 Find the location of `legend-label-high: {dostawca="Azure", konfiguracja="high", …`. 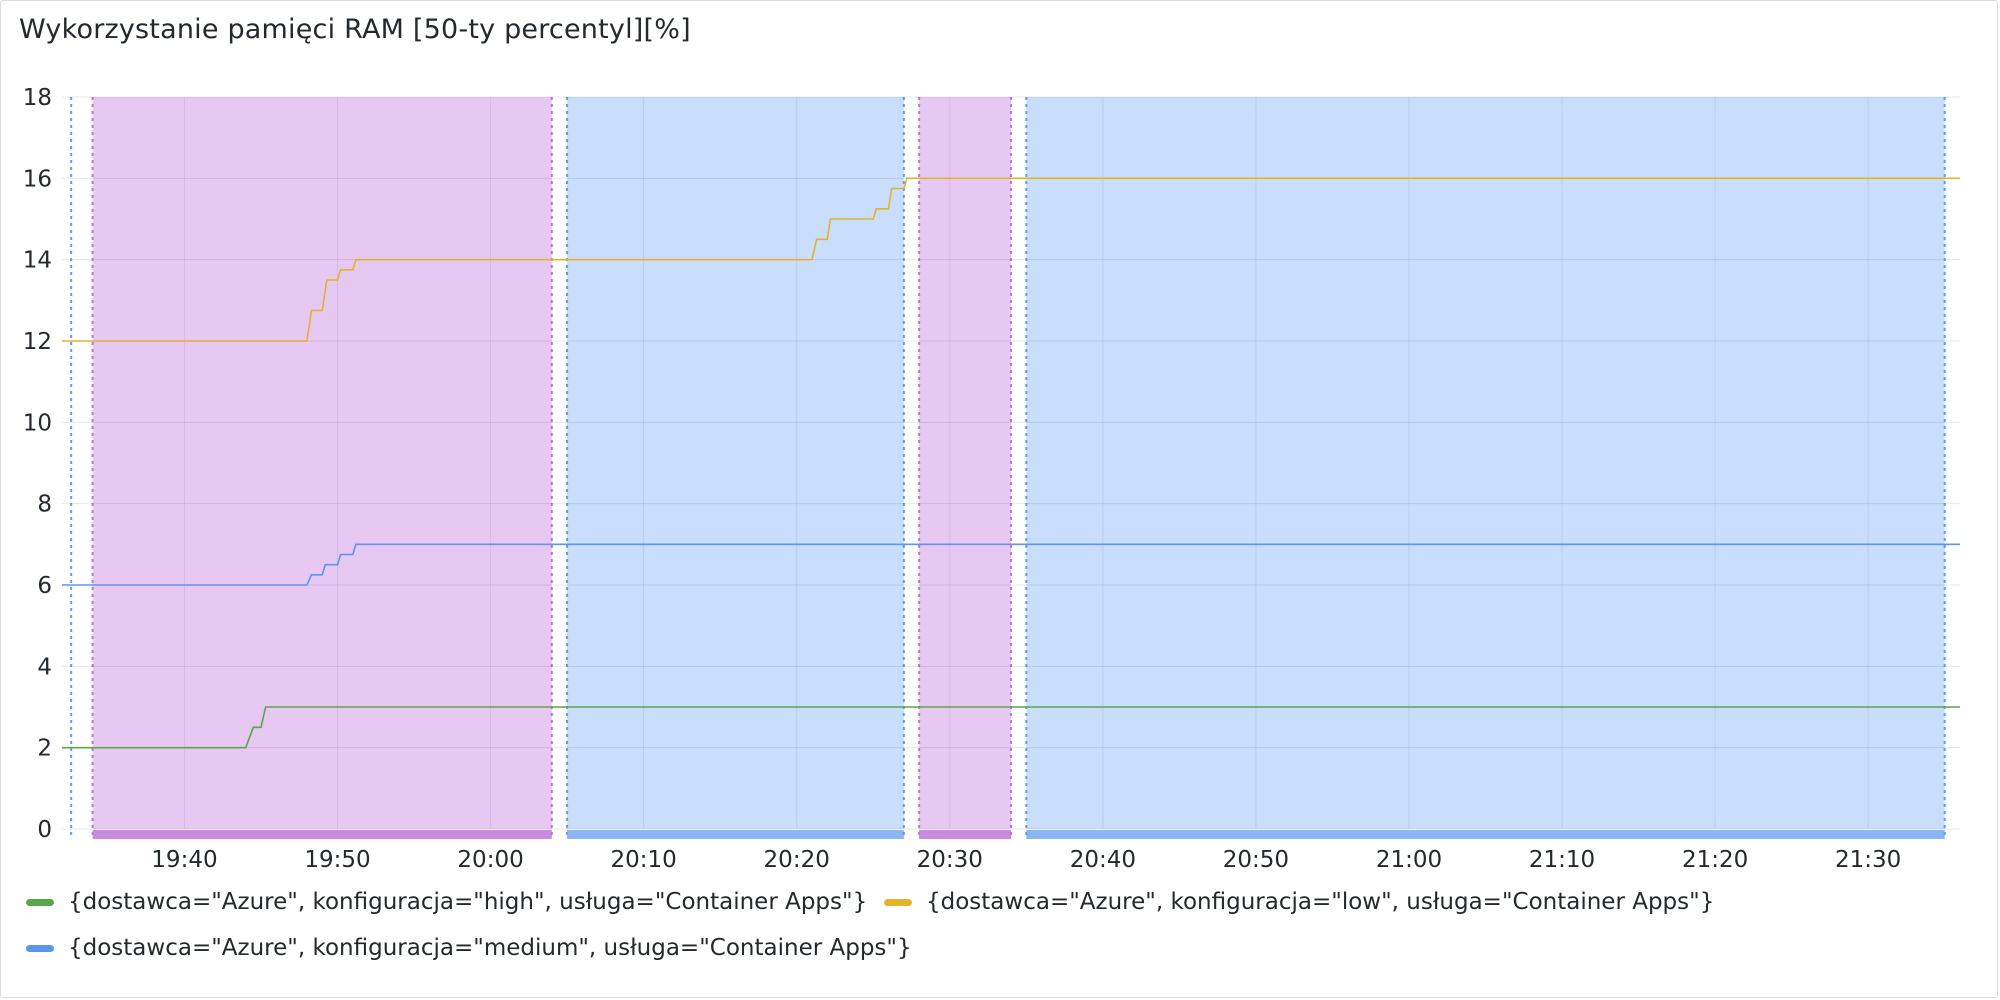

legend-label-high: {dostawca="Azure", konfiguracja="high", … is located at coordinates (468, 902).